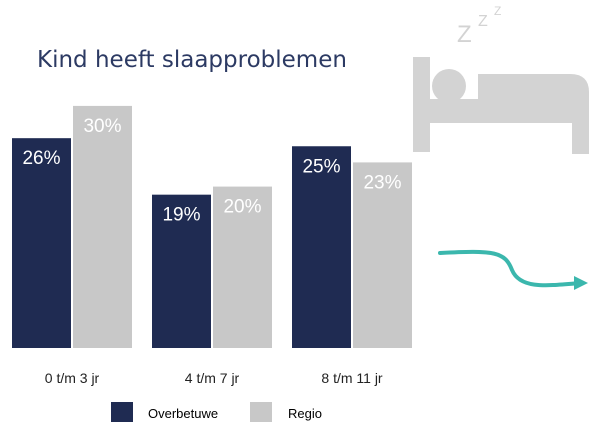 The height and width of the screenshot is (422, 589). Describe the element at coordinates (122, 412) in the screenshot. I see `legend-swatch-overbetuwe` at that location.